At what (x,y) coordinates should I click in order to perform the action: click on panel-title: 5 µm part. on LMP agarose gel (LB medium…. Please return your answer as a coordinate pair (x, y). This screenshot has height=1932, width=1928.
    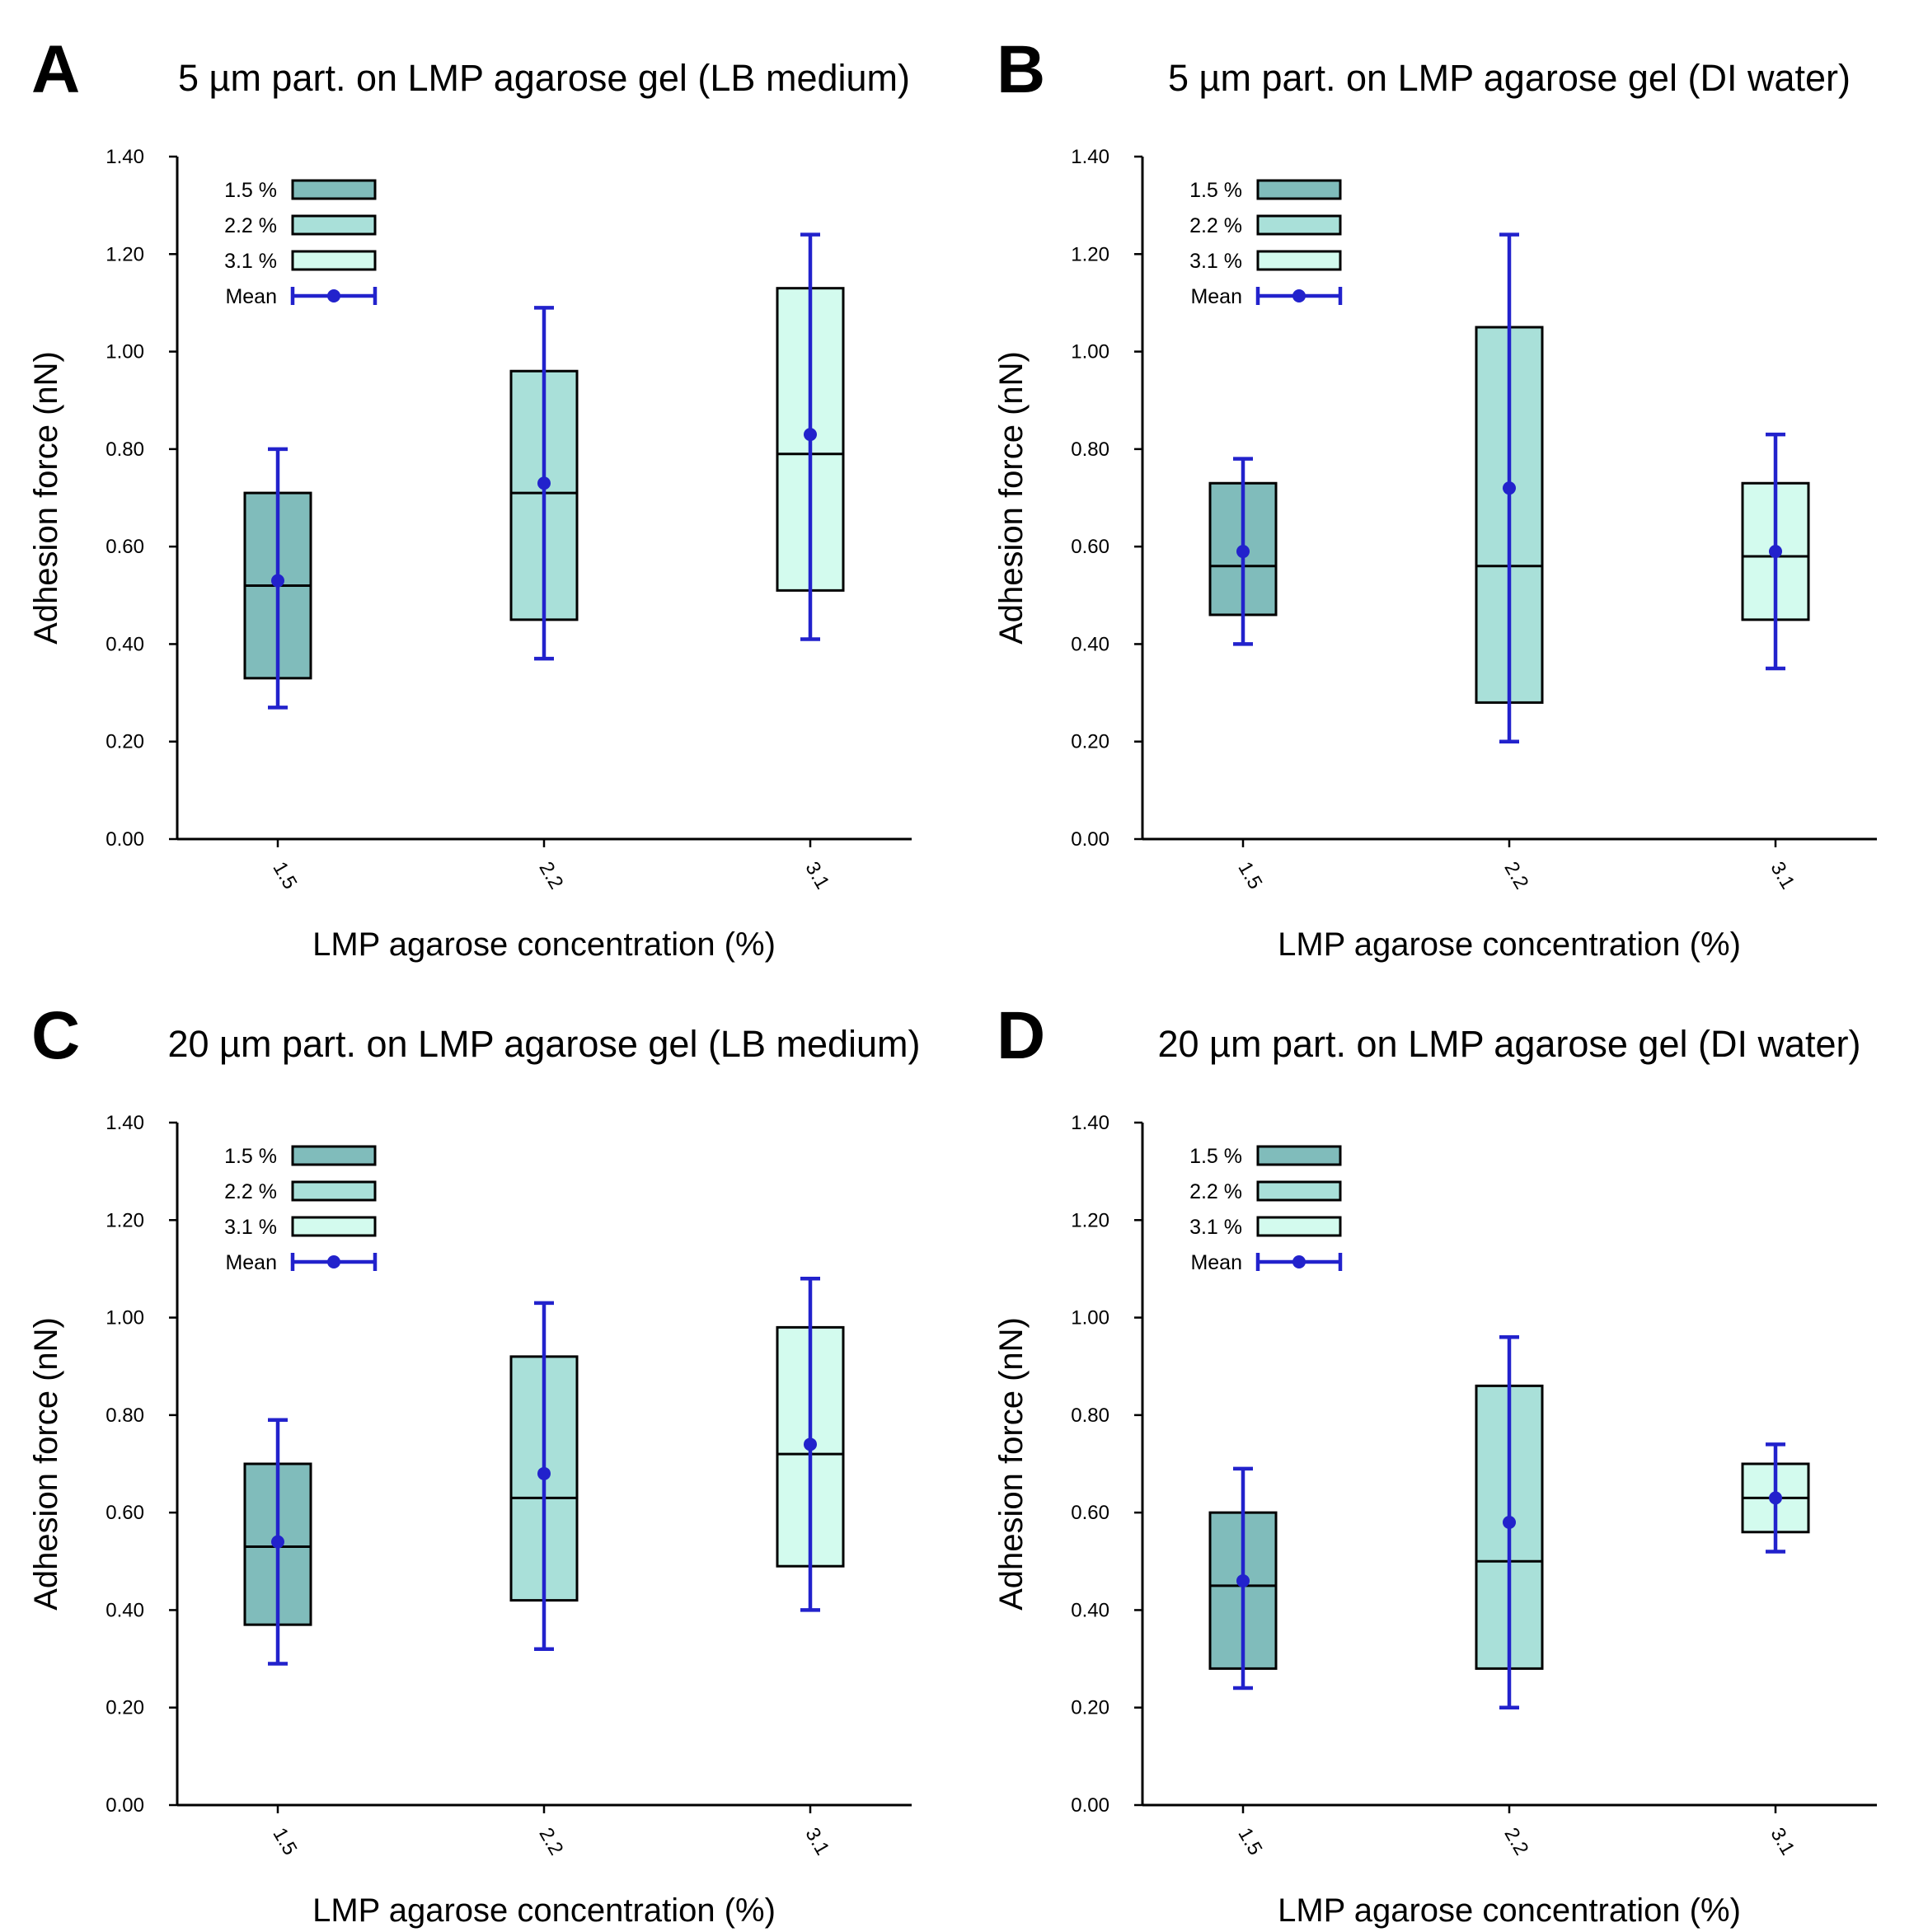
    Looking at the image, I should click on (544, 78).